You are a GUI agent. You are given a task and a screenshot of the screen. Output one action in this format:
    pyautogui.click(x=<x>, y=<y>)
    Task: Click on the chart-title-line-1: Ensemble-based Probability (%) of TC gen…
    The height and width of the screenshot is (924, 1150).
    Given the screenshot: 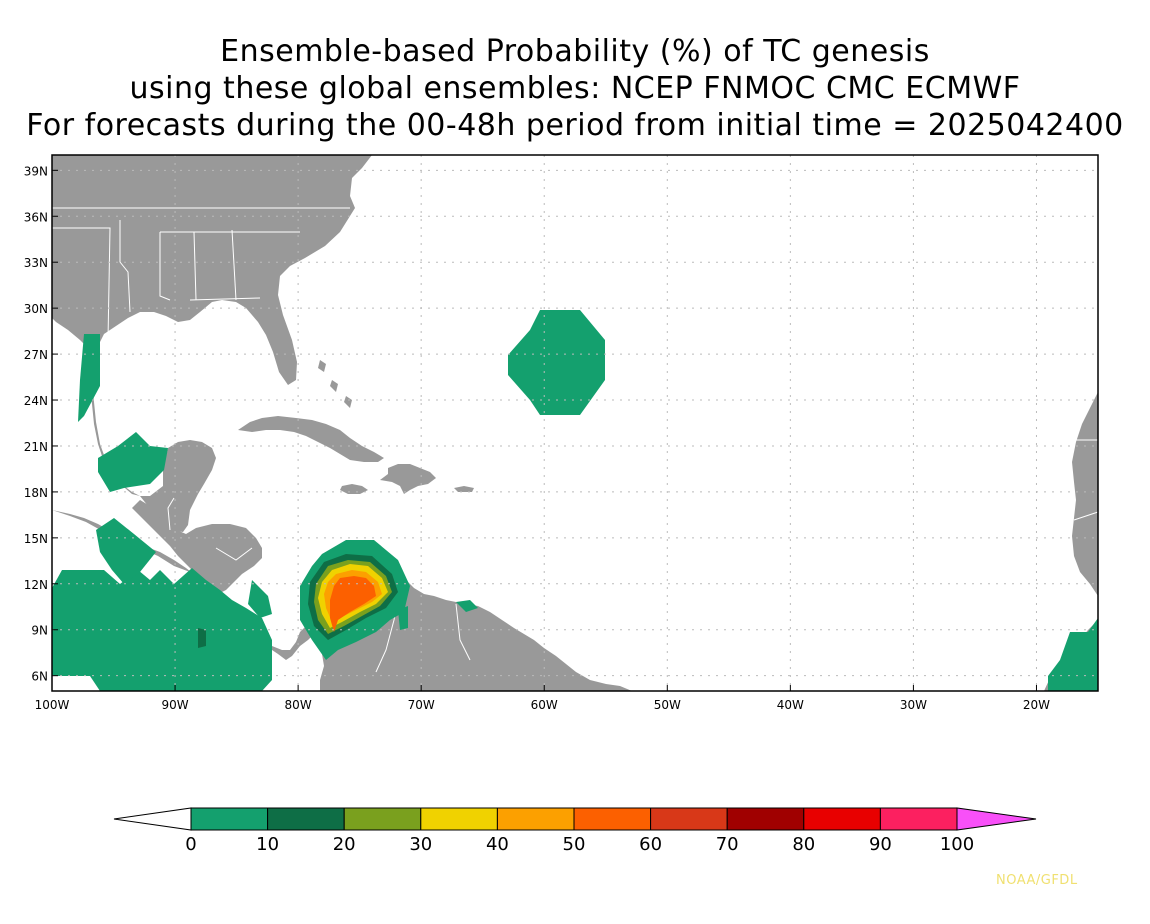 What is the action you would take?
    pyautogui.click(x=575, y=51)
    